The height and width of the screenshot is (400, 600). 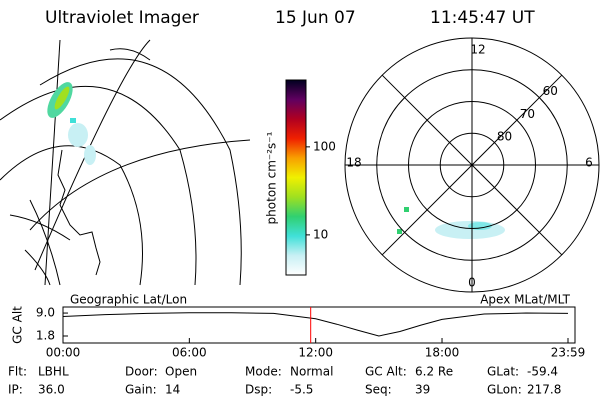 What do you see at coordinates (477, 50) in the screenshot?
I see `mlt-label: 12` at bounding box center [477, 50].